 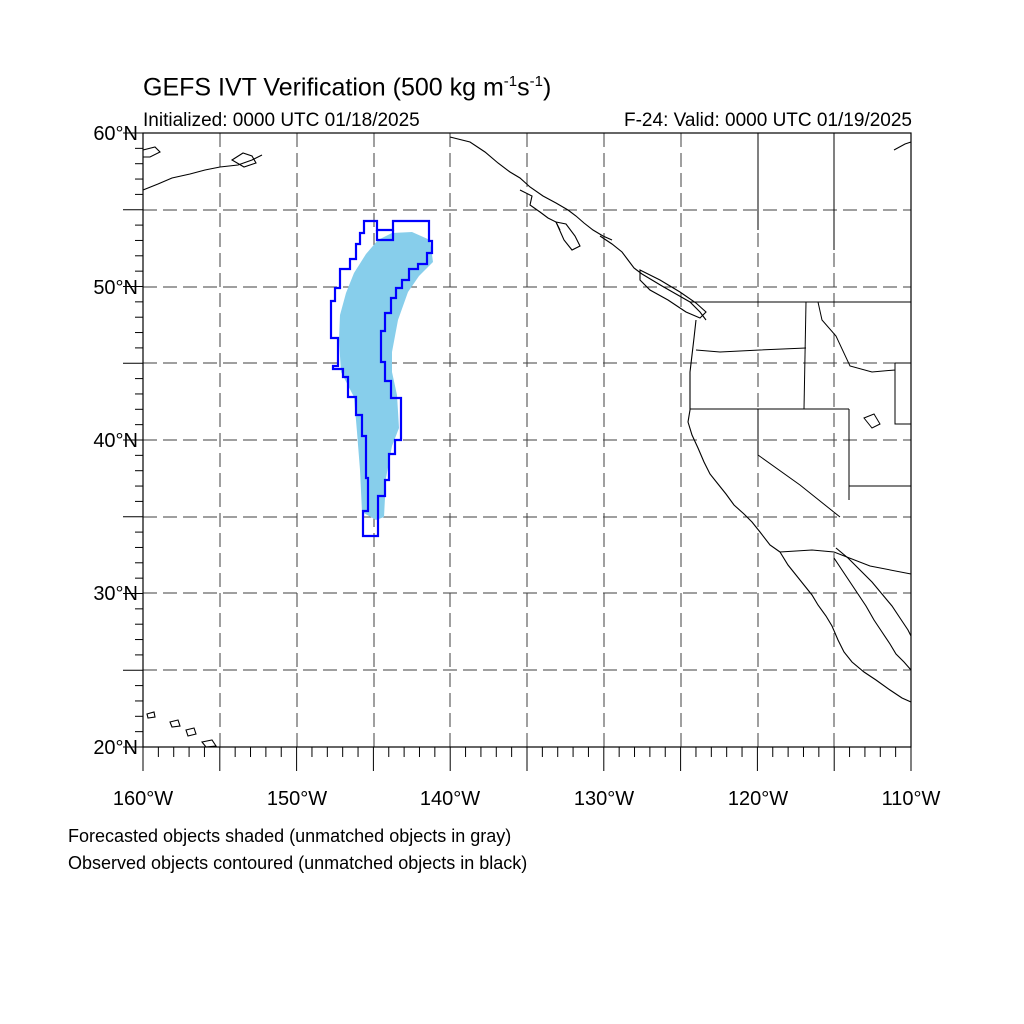 I want to click on lat-label: 40°N, so click(x=115, y=441).